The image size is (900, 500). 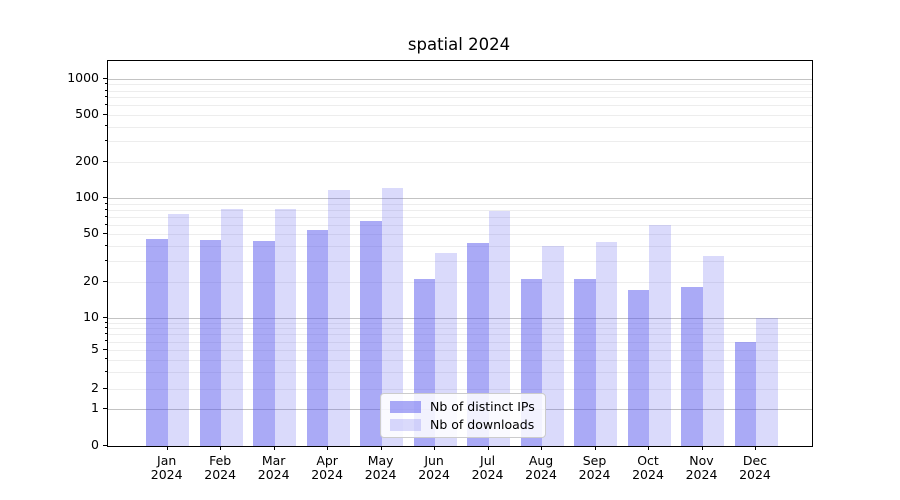 What do you see at coordinates (405, 406) in the screenshot?
I see `legend-swatch-distinct-ips` at bounding box center [405, 406].